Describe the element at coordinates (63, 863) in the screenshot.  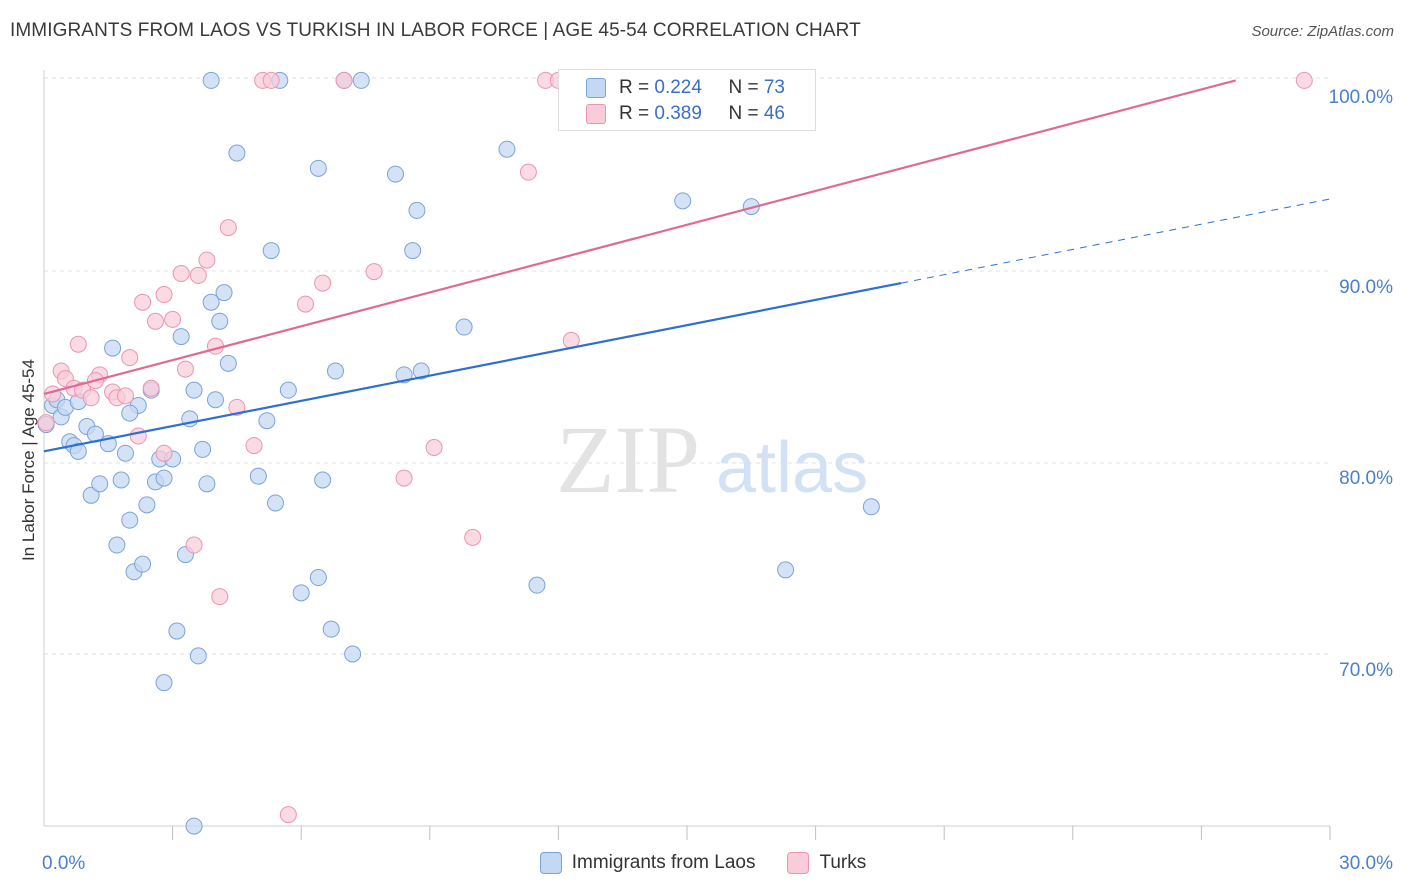
I see `x-tick-label: 0.0%` at that location.